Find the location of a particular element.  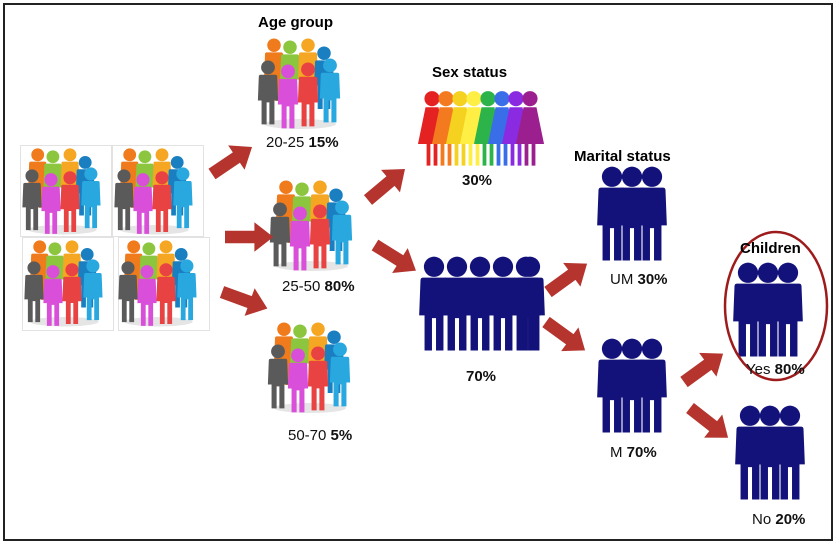

marital-status-code: M is located at coordinates (616, 452).